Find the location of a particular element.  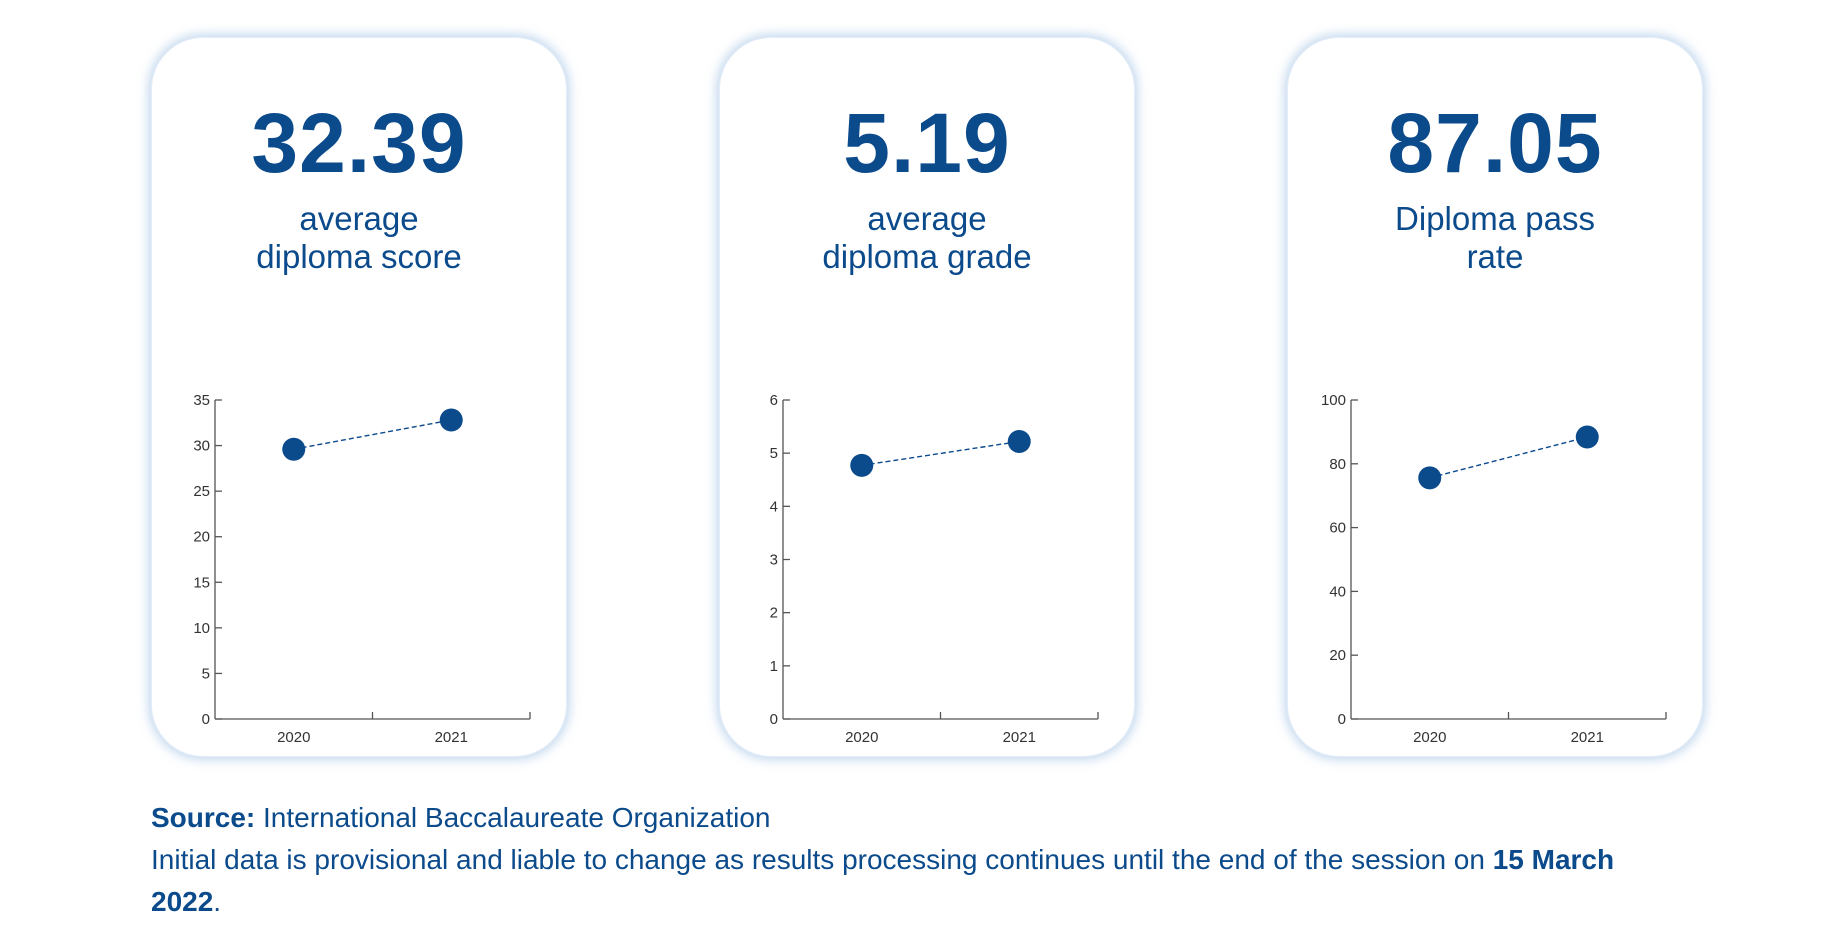

y-tick-label: 80 is located at coordinates (1337, 464).